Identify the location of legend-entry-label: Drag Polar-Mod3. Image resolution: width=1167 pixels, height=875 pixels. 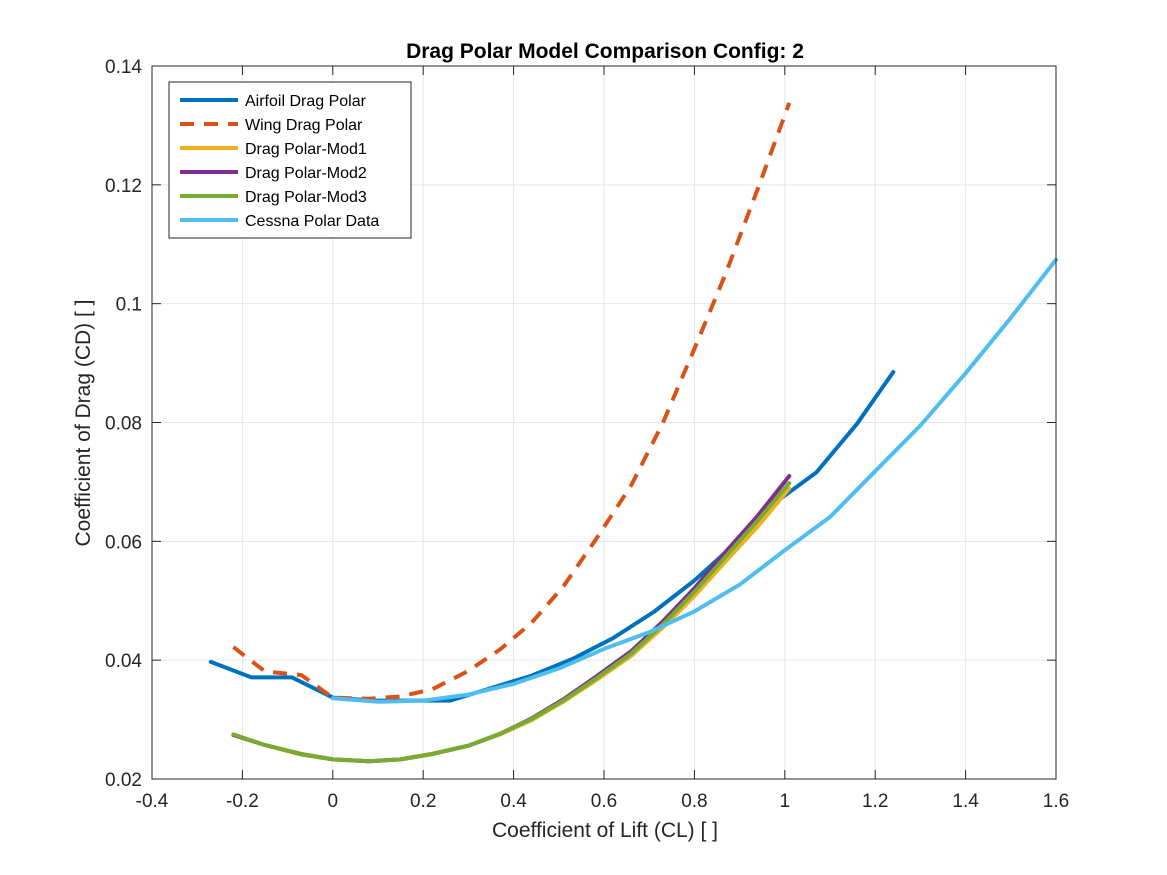
(306, 197).